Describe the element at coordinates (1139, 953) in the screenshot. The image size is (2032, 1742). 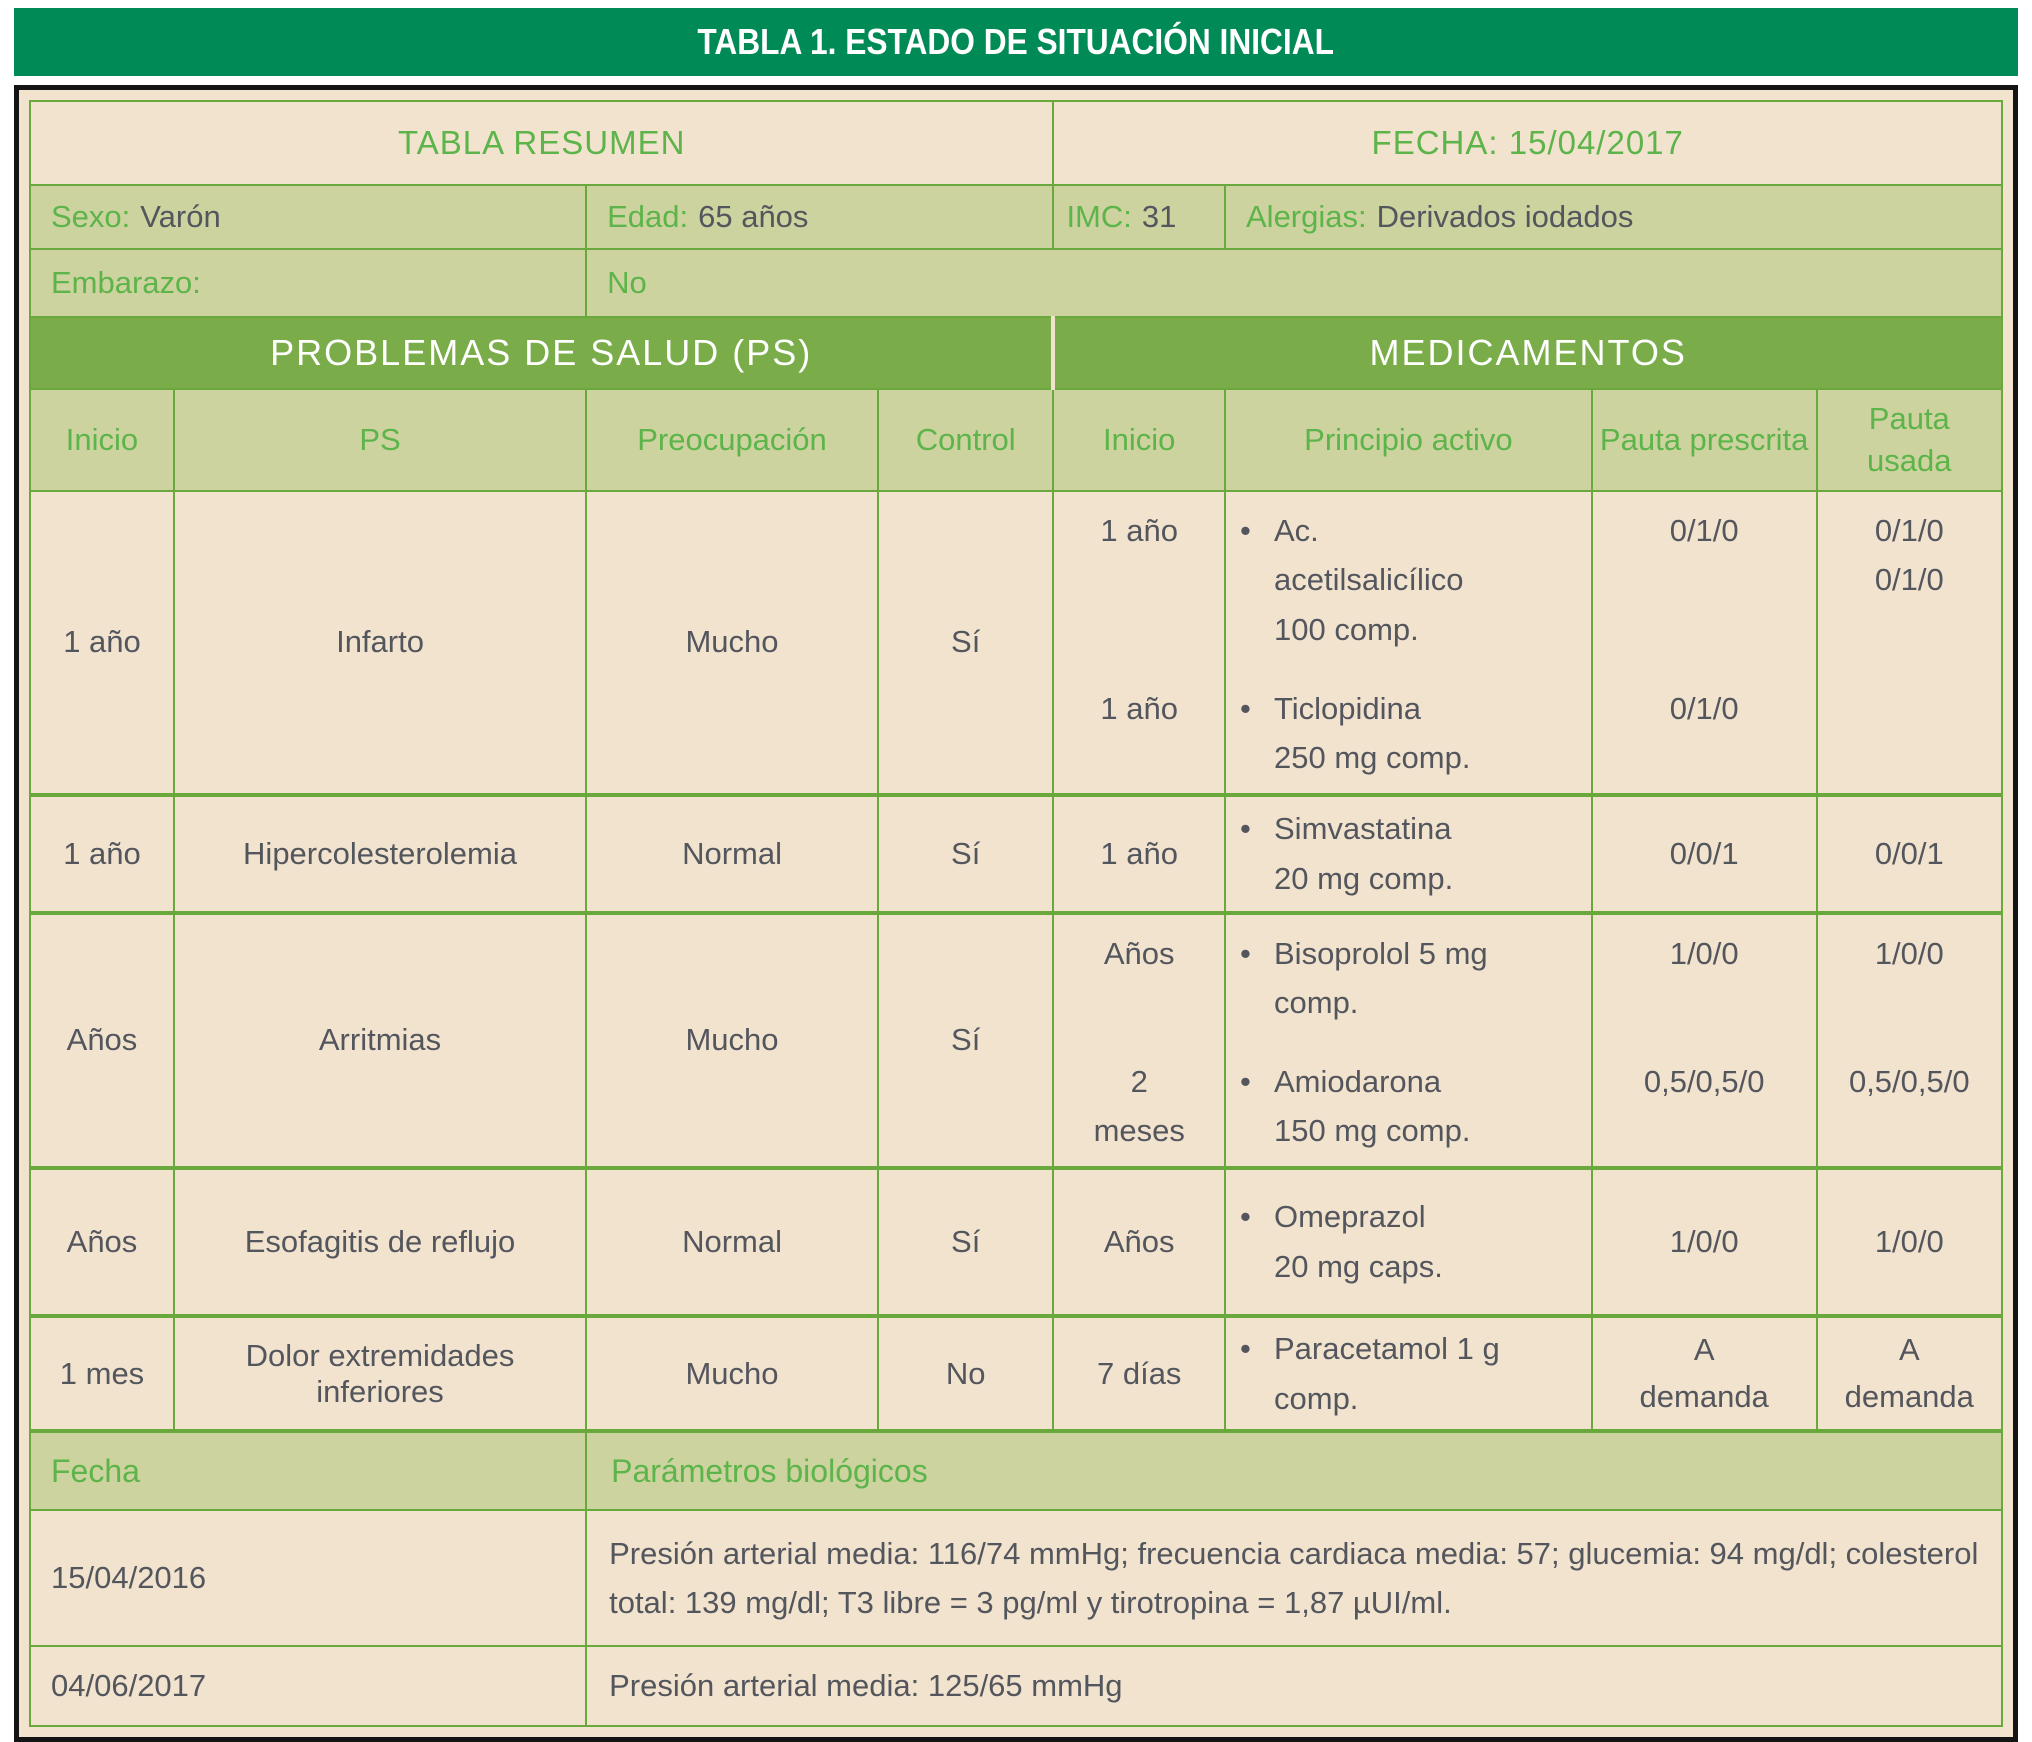
I see `med-inicio: Años` at that location.